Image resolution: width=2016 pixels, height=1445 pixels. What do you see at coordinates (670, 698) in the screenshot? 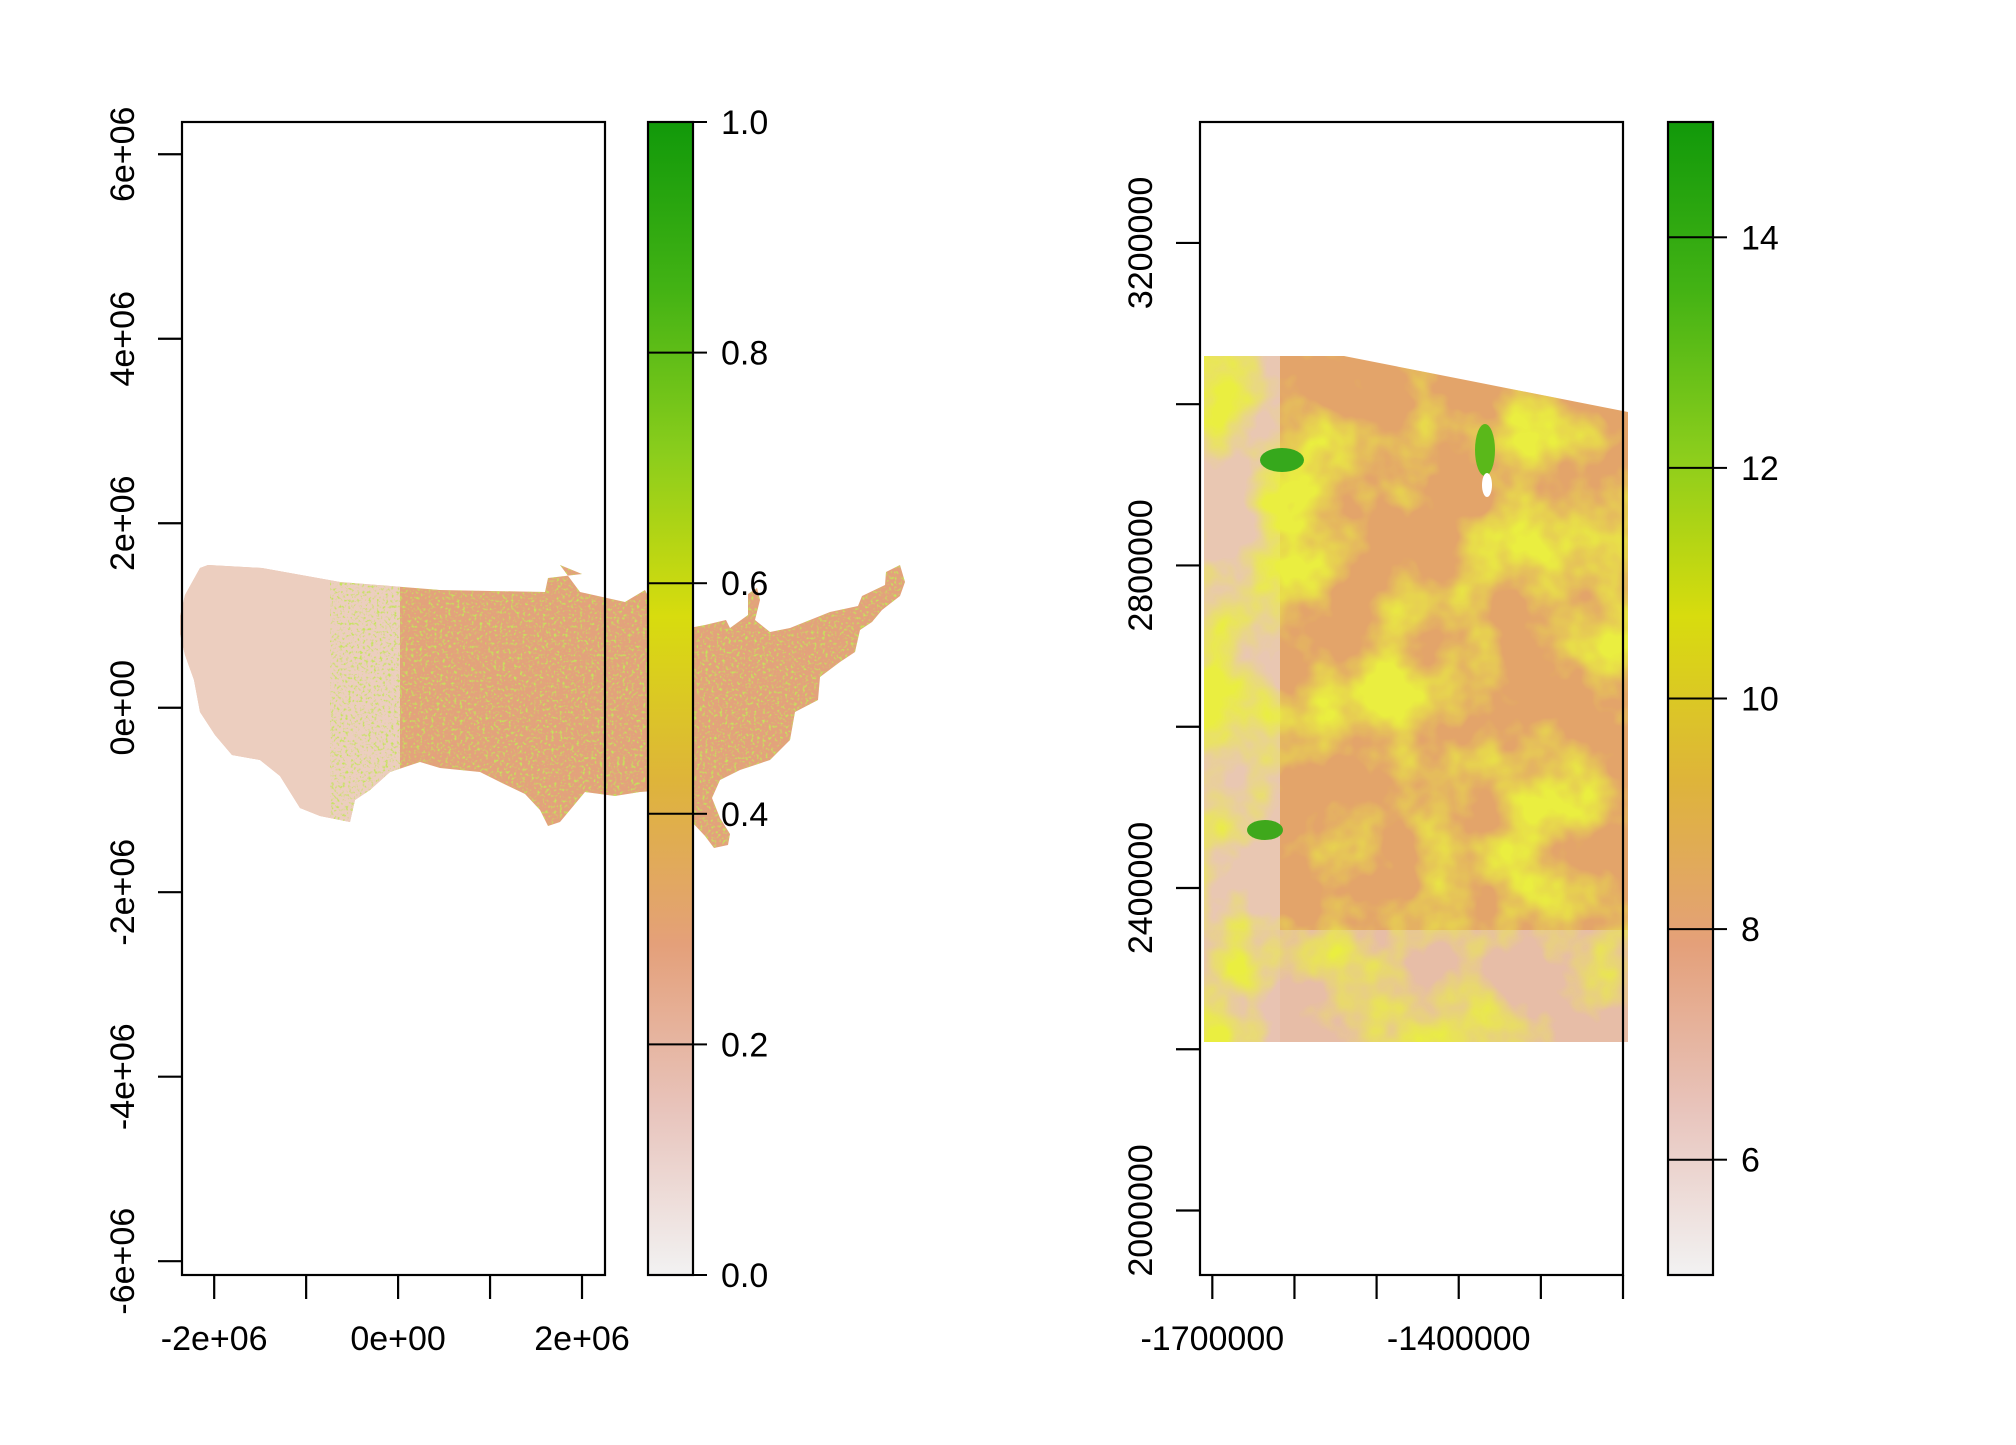
I see `colorbar-ramp` at bounding box center [670, 698].